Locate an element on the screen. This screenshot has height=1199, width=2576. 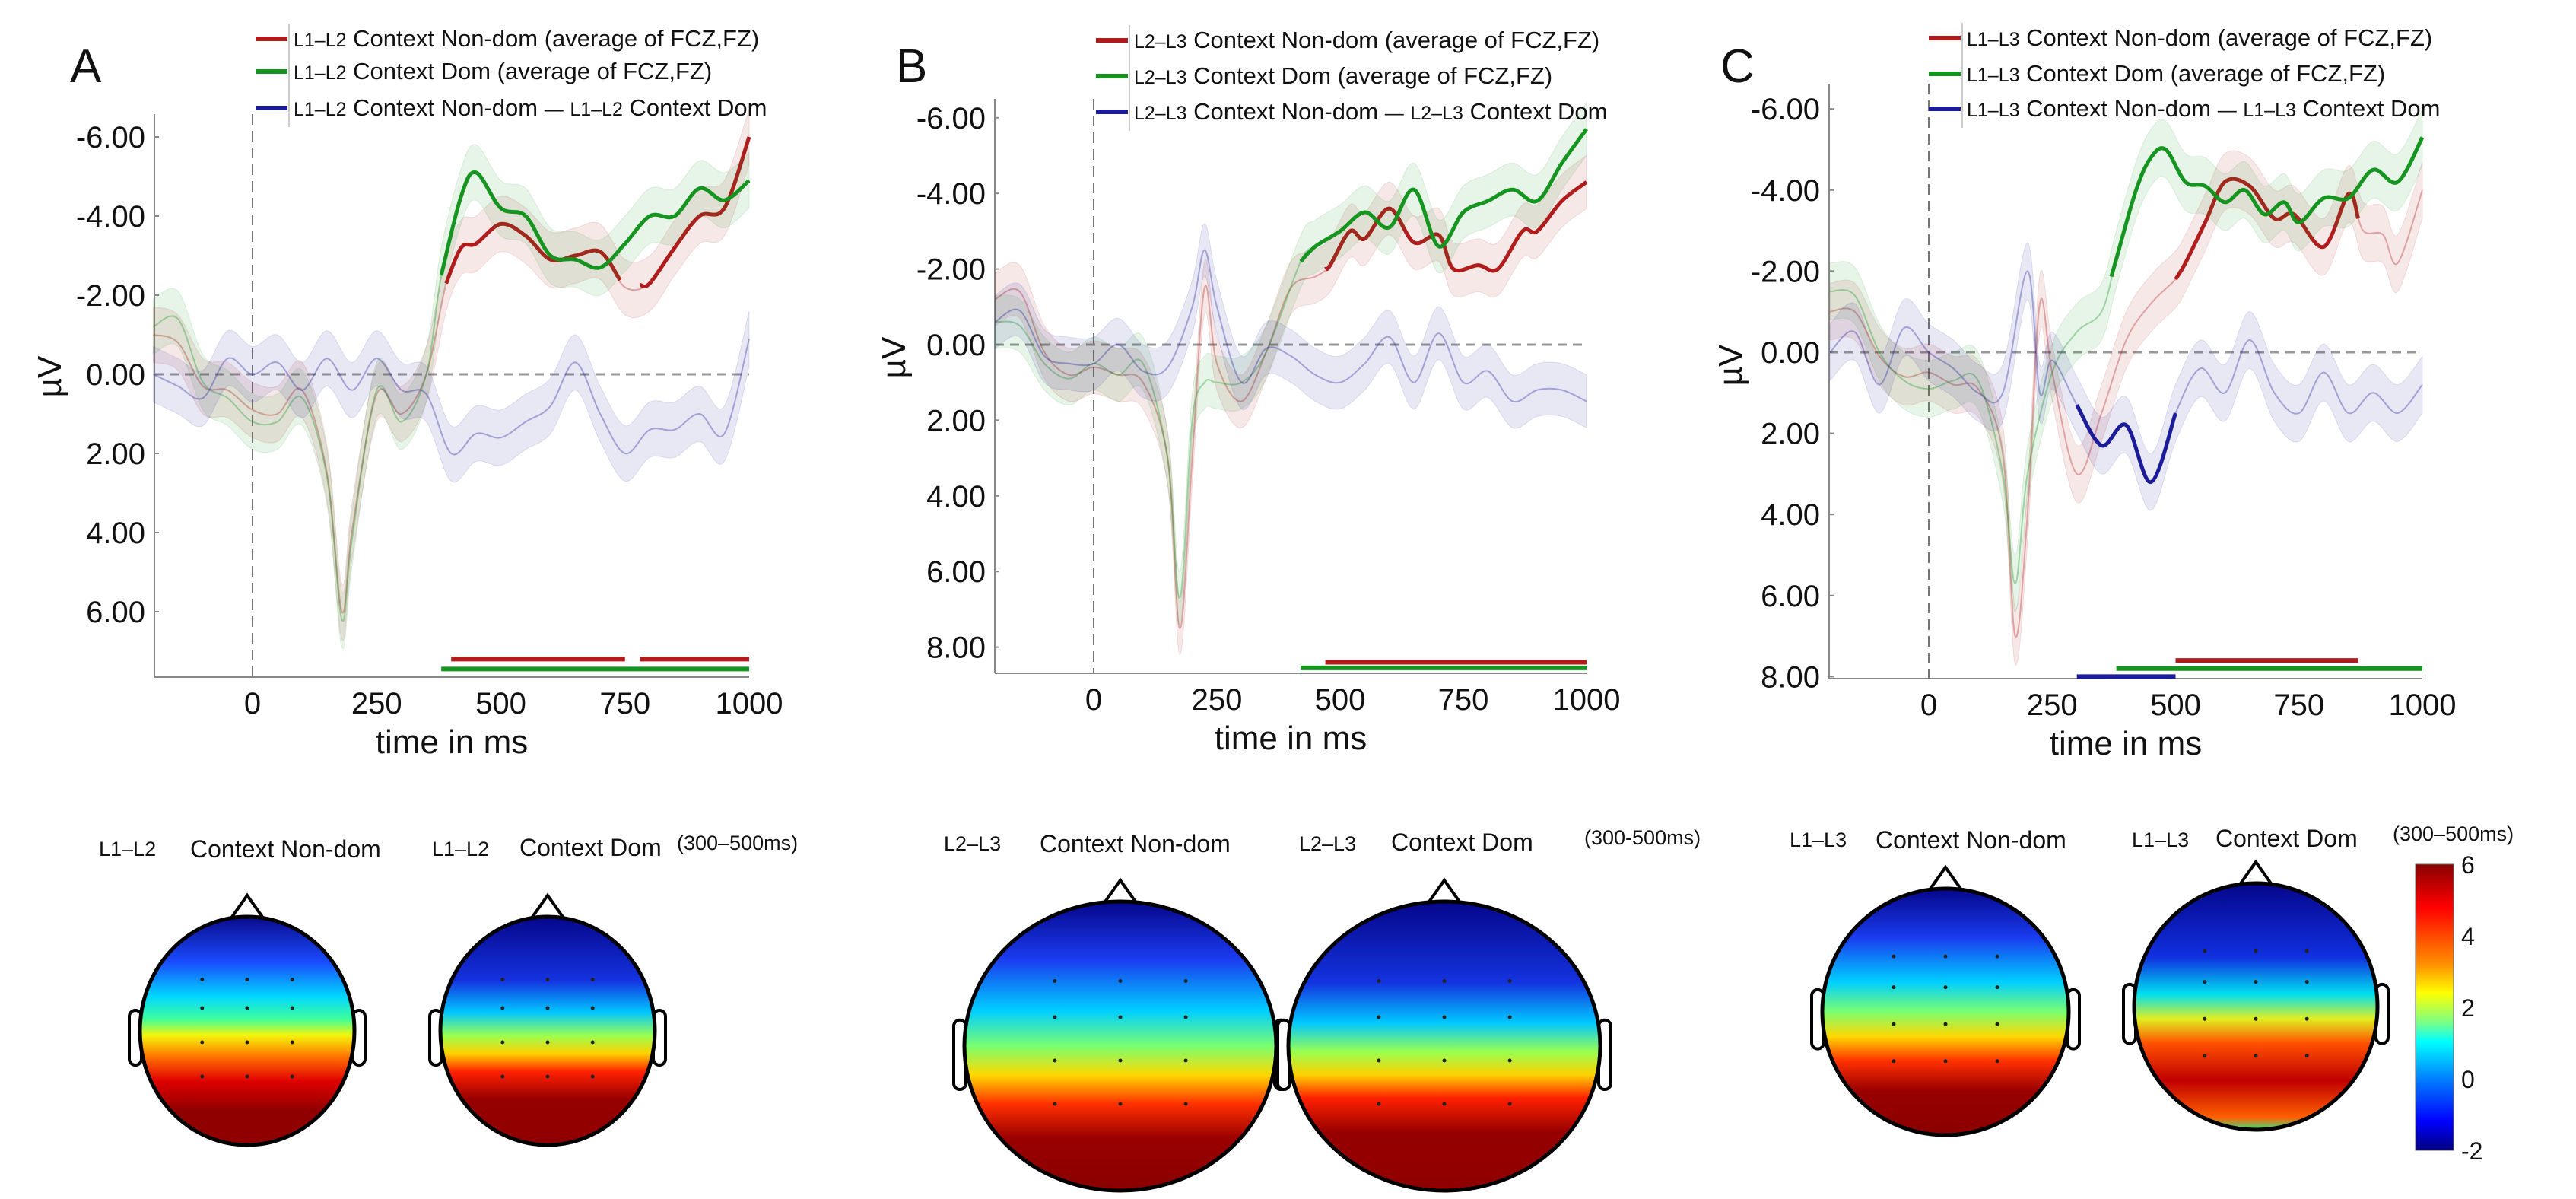
x-axis-label: time in ms is located at coordinates (452, 743).